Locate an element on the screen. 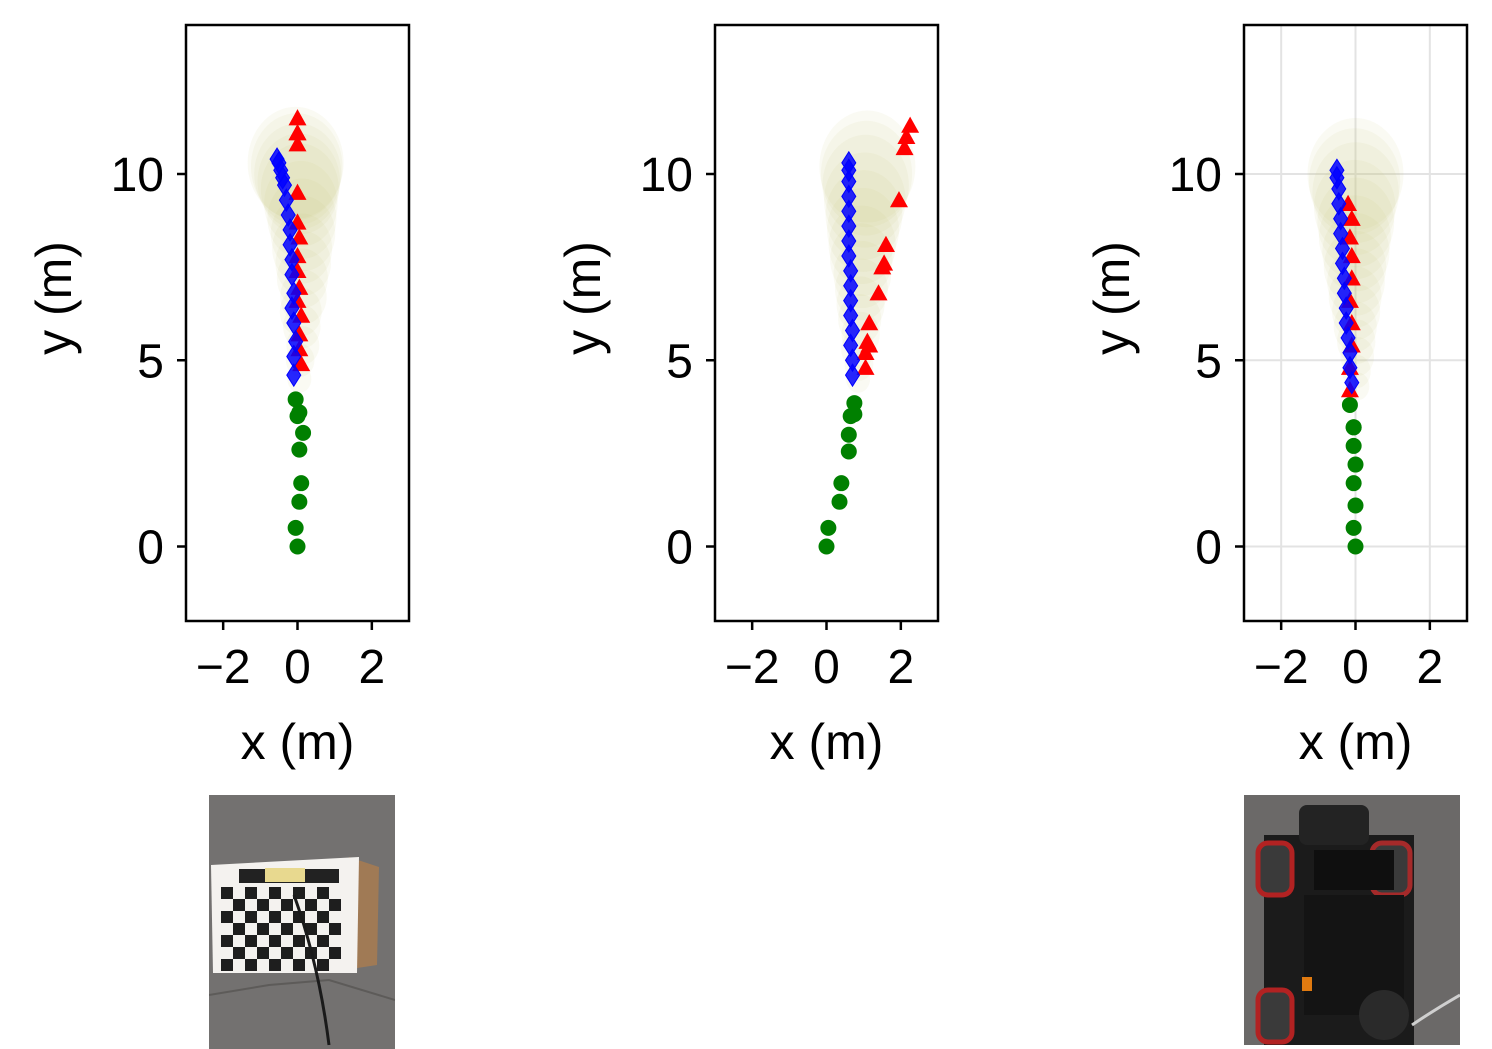 The image size is (1492, 1049). checkerboard-target-image is located at coordinates (302, 922).